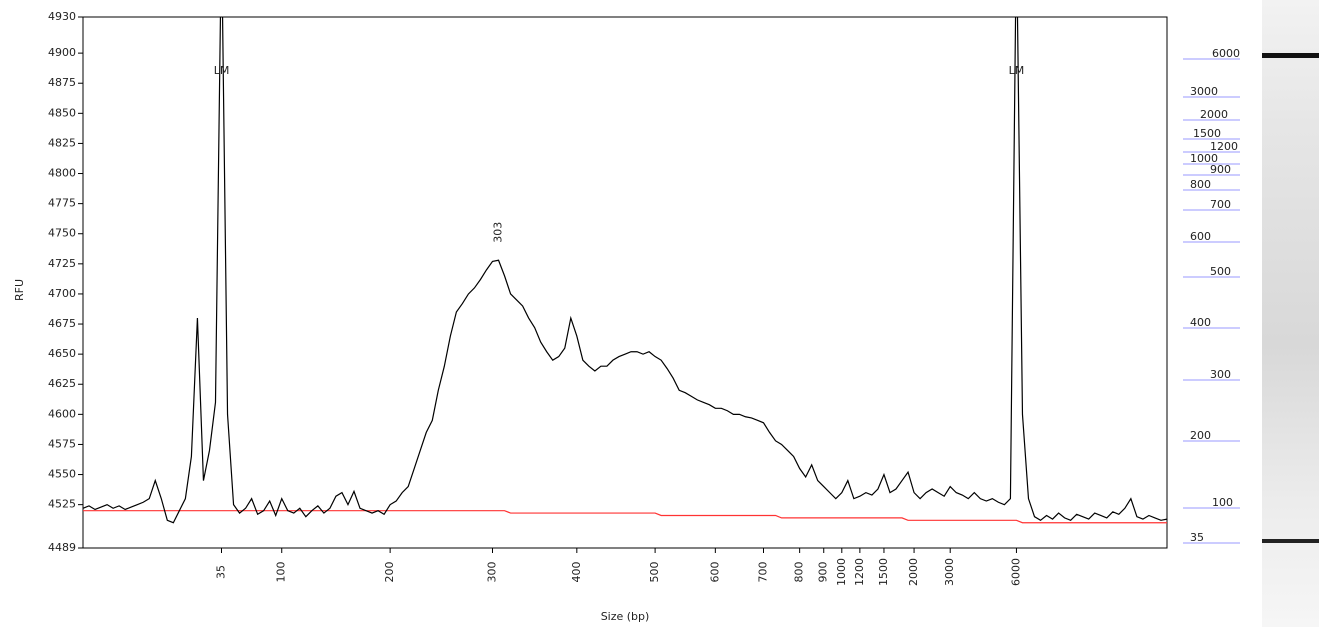 This screenshot has height=627, width=1319. Describe the element at coordinates (1226, 53) in the screenshot. I see `ladder-label: 6000` at that location.